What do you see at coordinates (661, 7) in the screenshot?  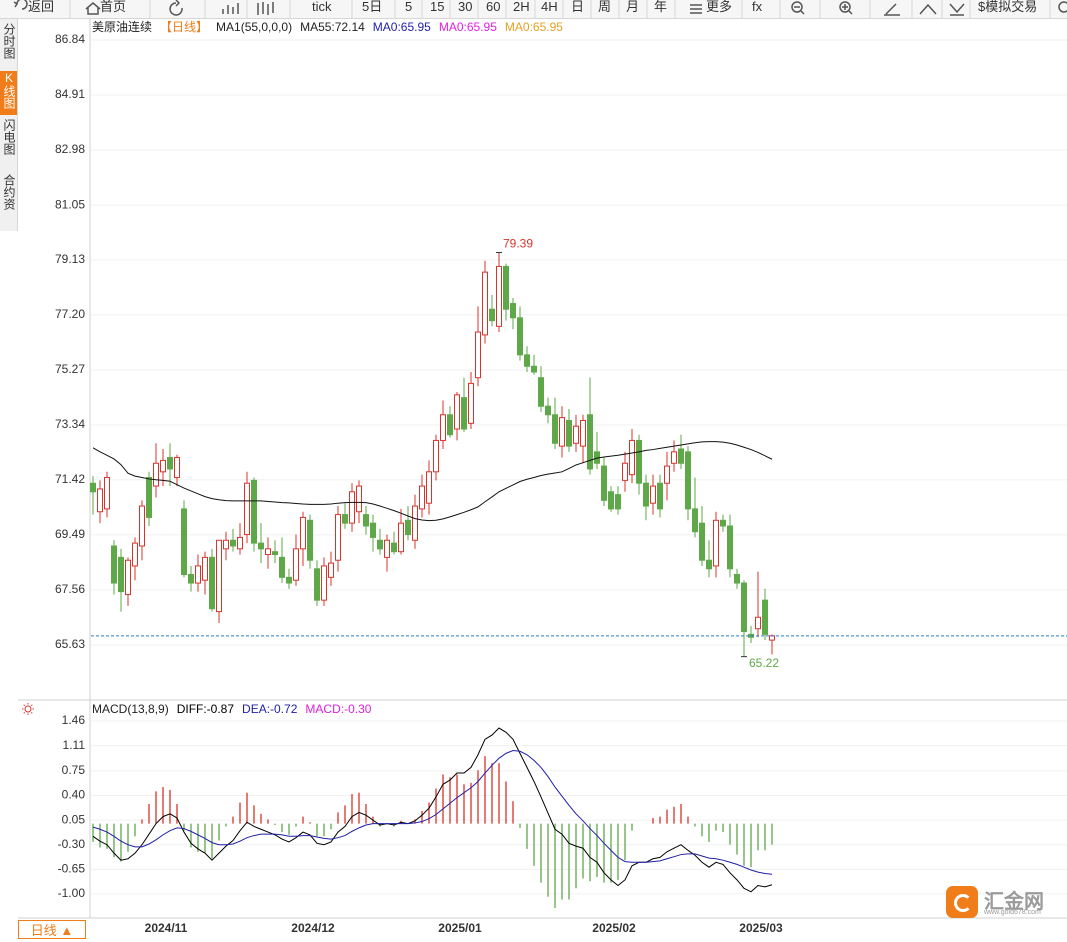 I see `toolbar-button: 年` at bounding box center [661, 7].